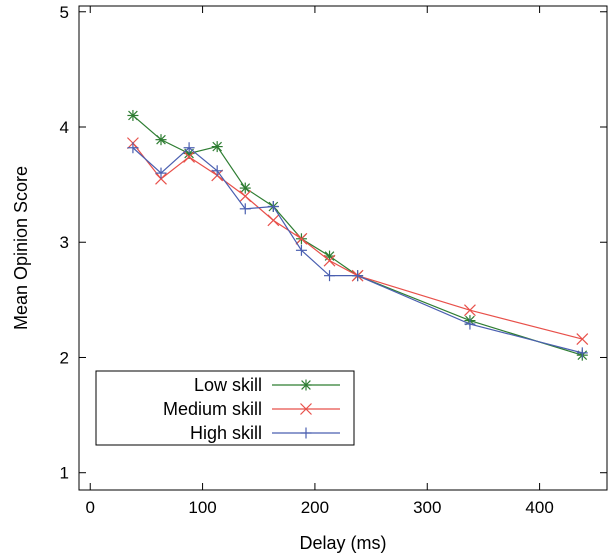  I want to click on legend-label-medium-skill: Medium skill, so click(212, 409).